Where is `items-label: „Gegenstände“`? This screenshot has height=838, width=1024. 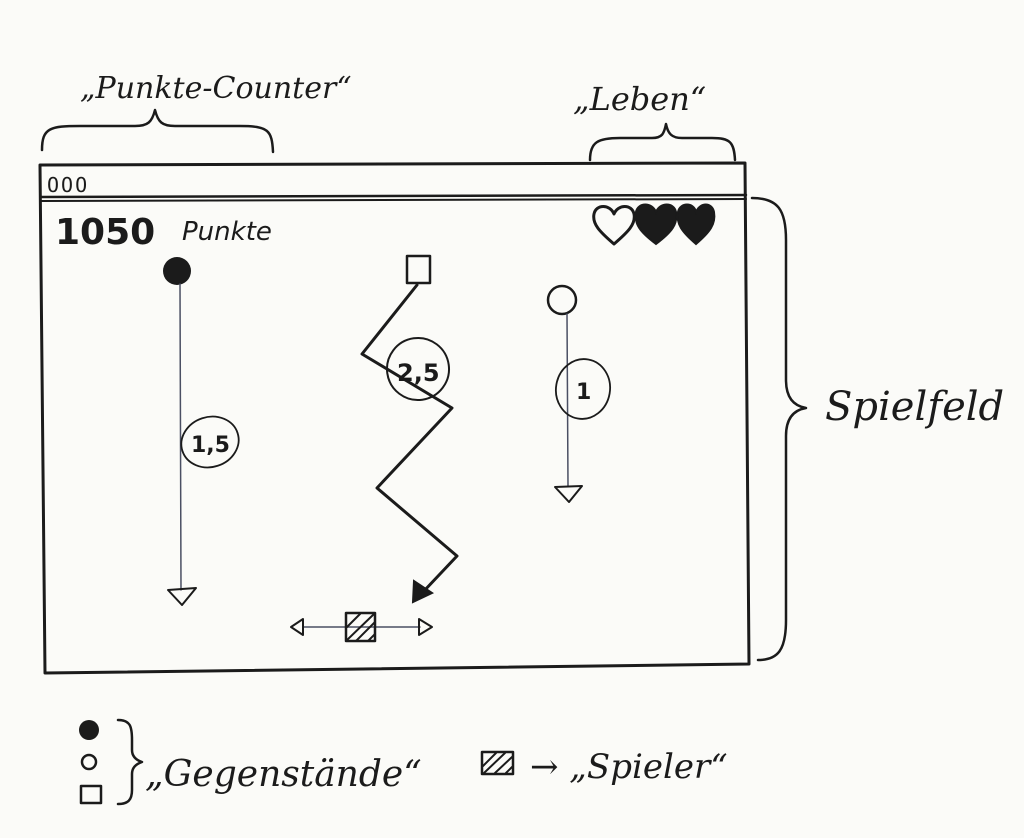
items-label: „Gegenstände“ is located at coordinates (283, 774).